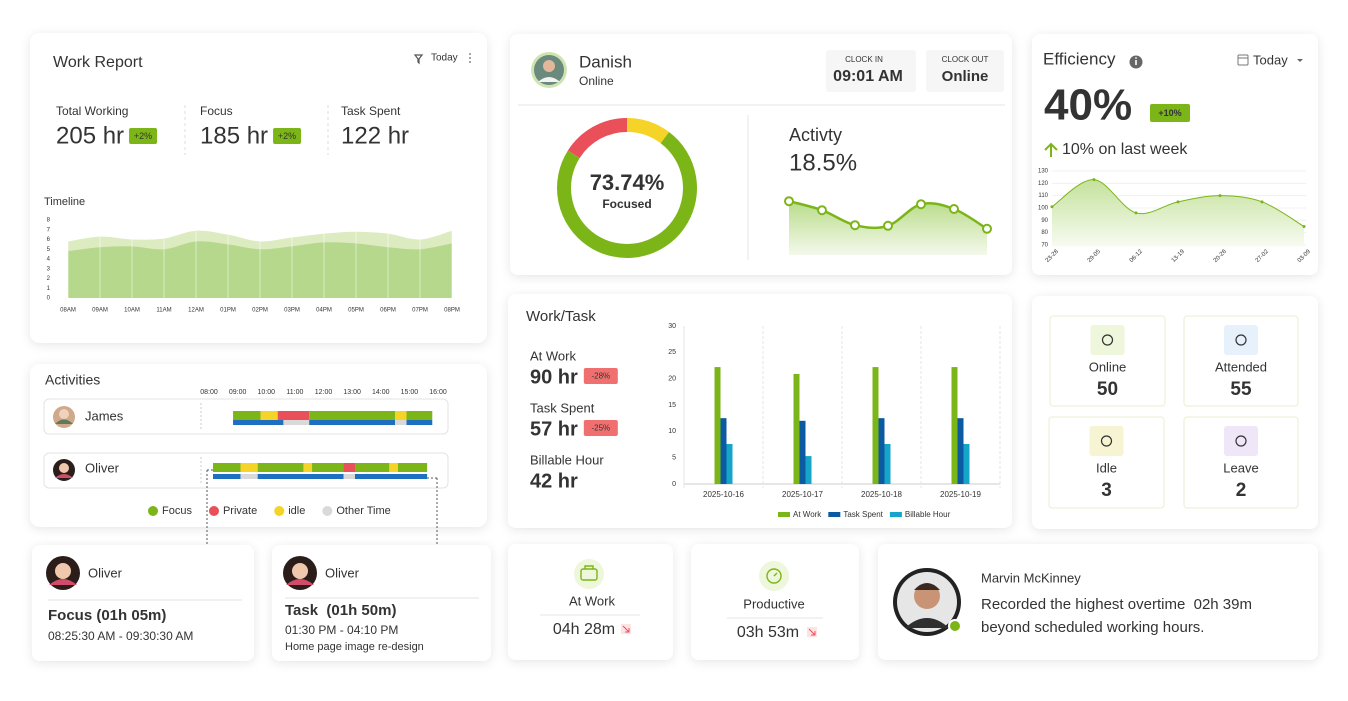  Describe the element at coordinates (626, 204) in the screenshot. I see `donut-caption: Focused` at that location.